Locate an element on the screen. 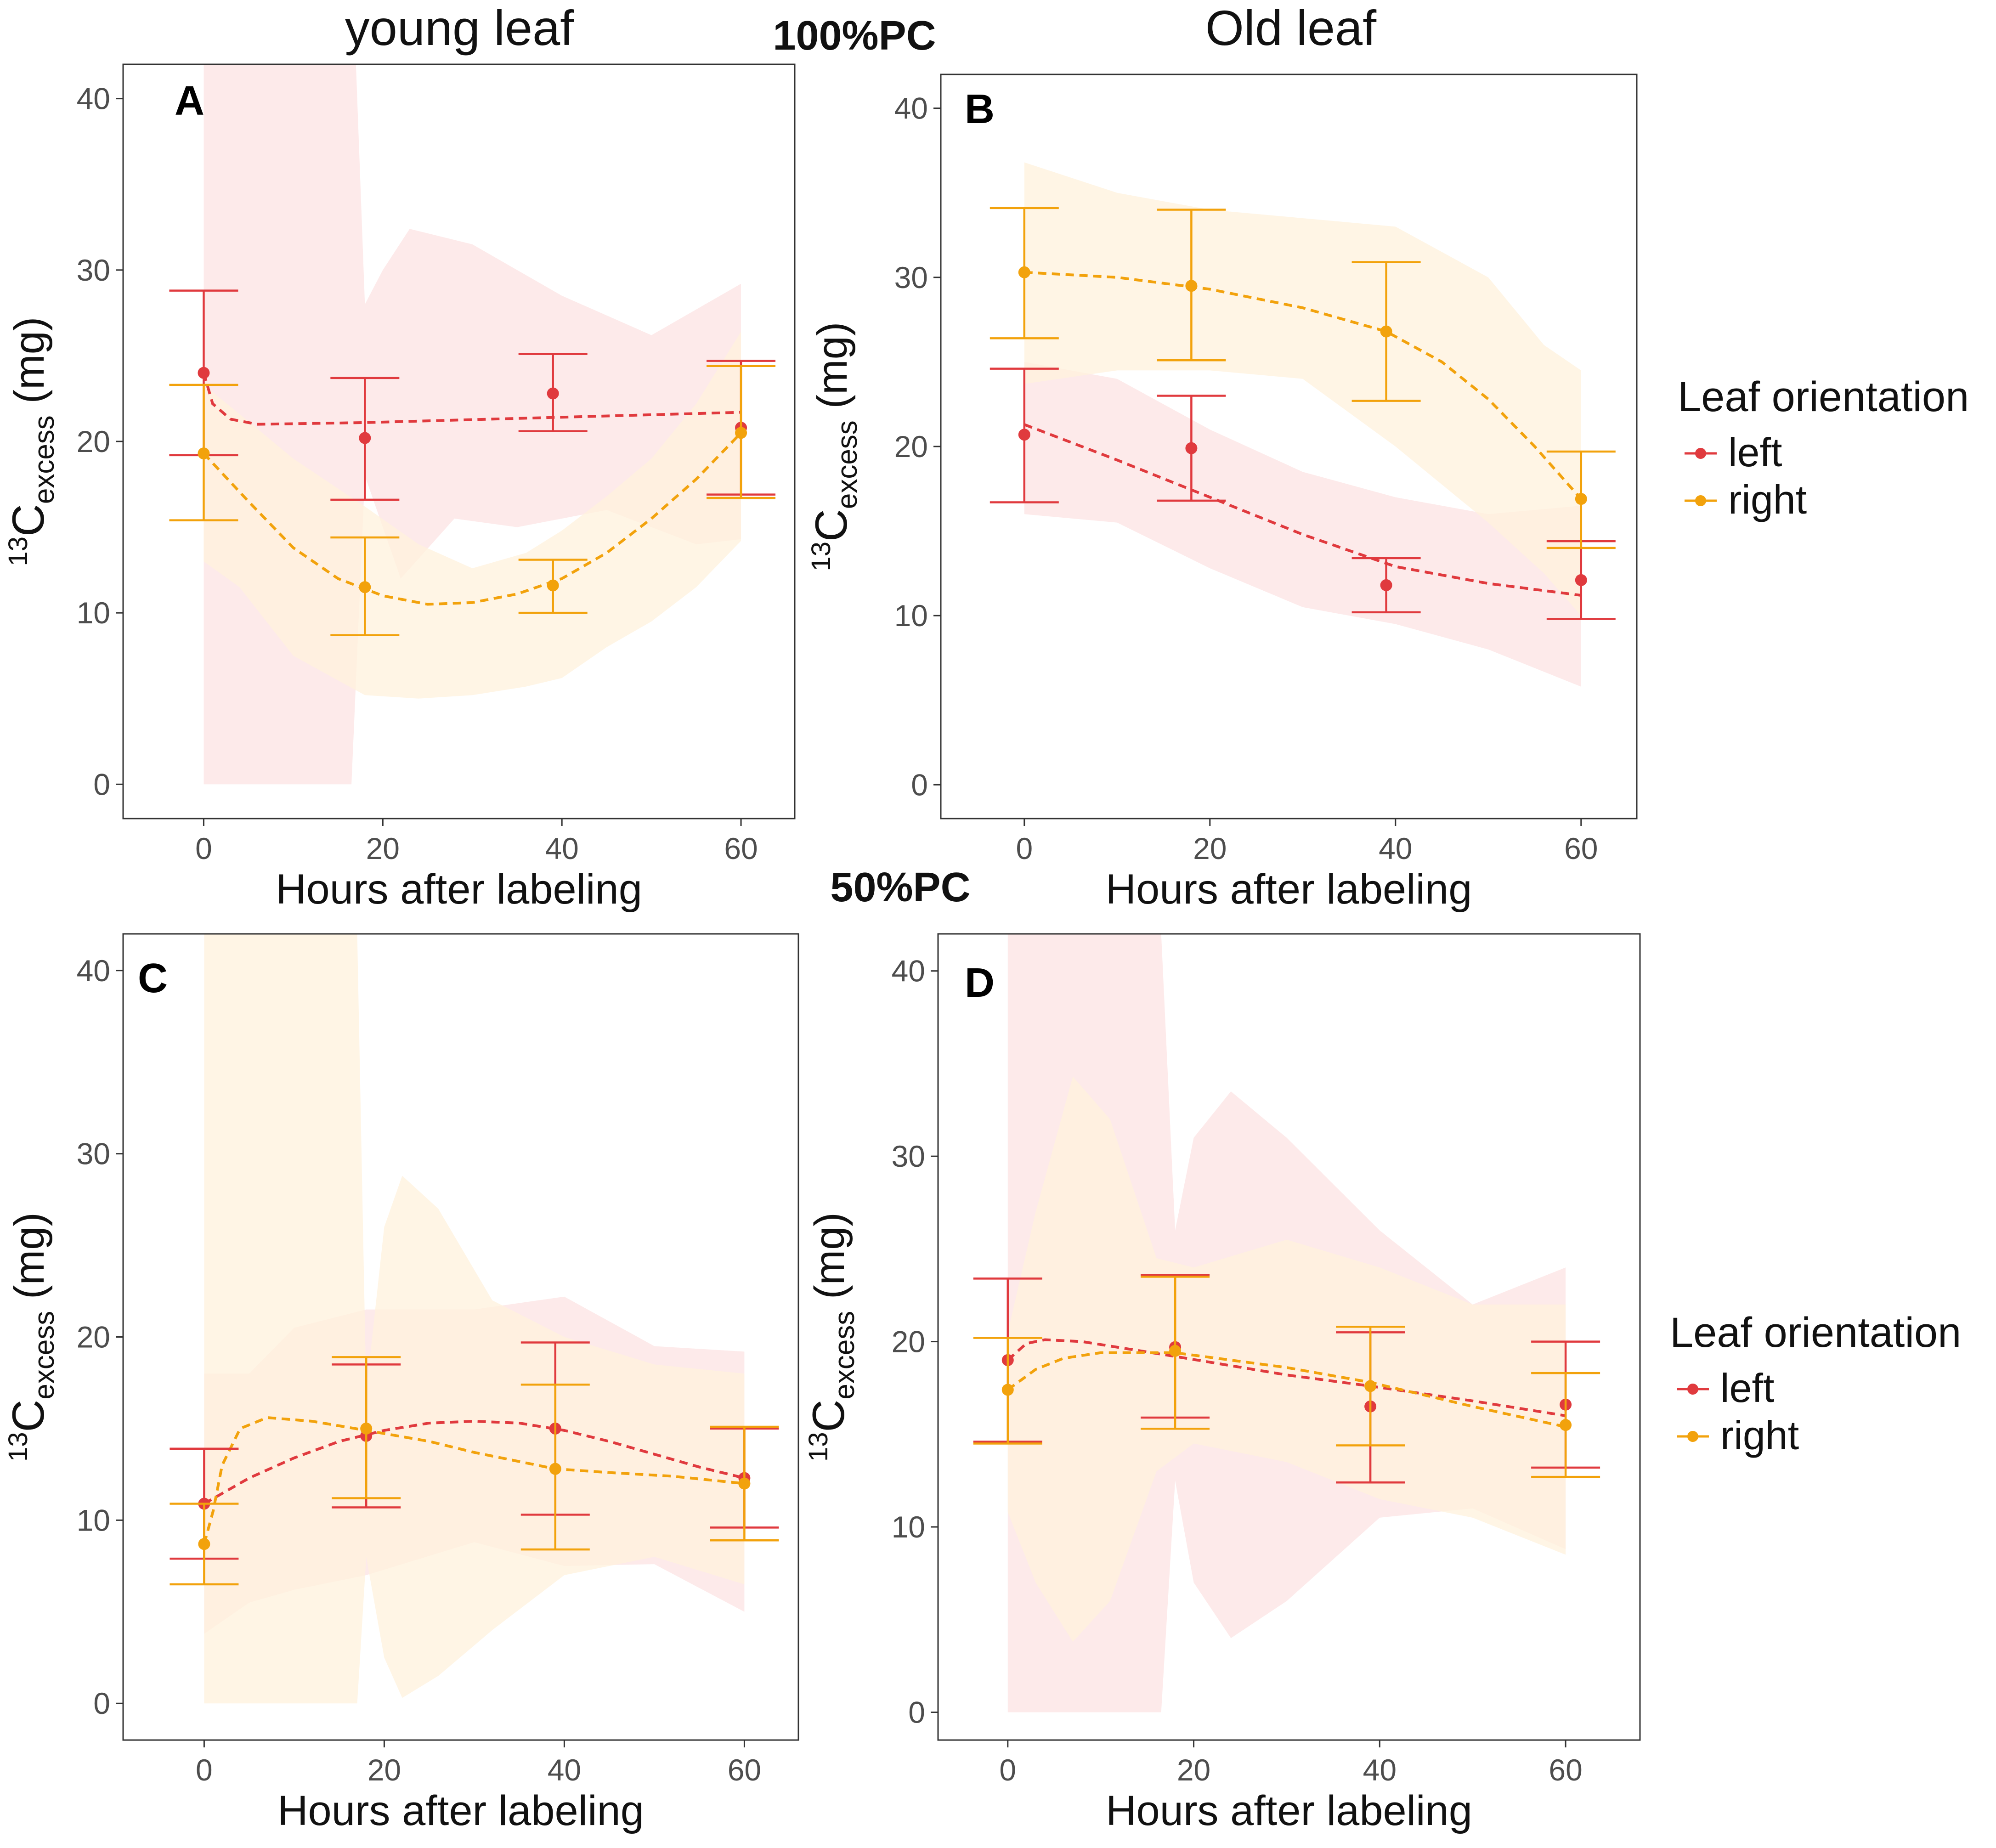 Image resolution: width=1996 pixels, height=1848 pixels. column-title-old-leaf: Old leaf is located at coordinates (1291, 28).